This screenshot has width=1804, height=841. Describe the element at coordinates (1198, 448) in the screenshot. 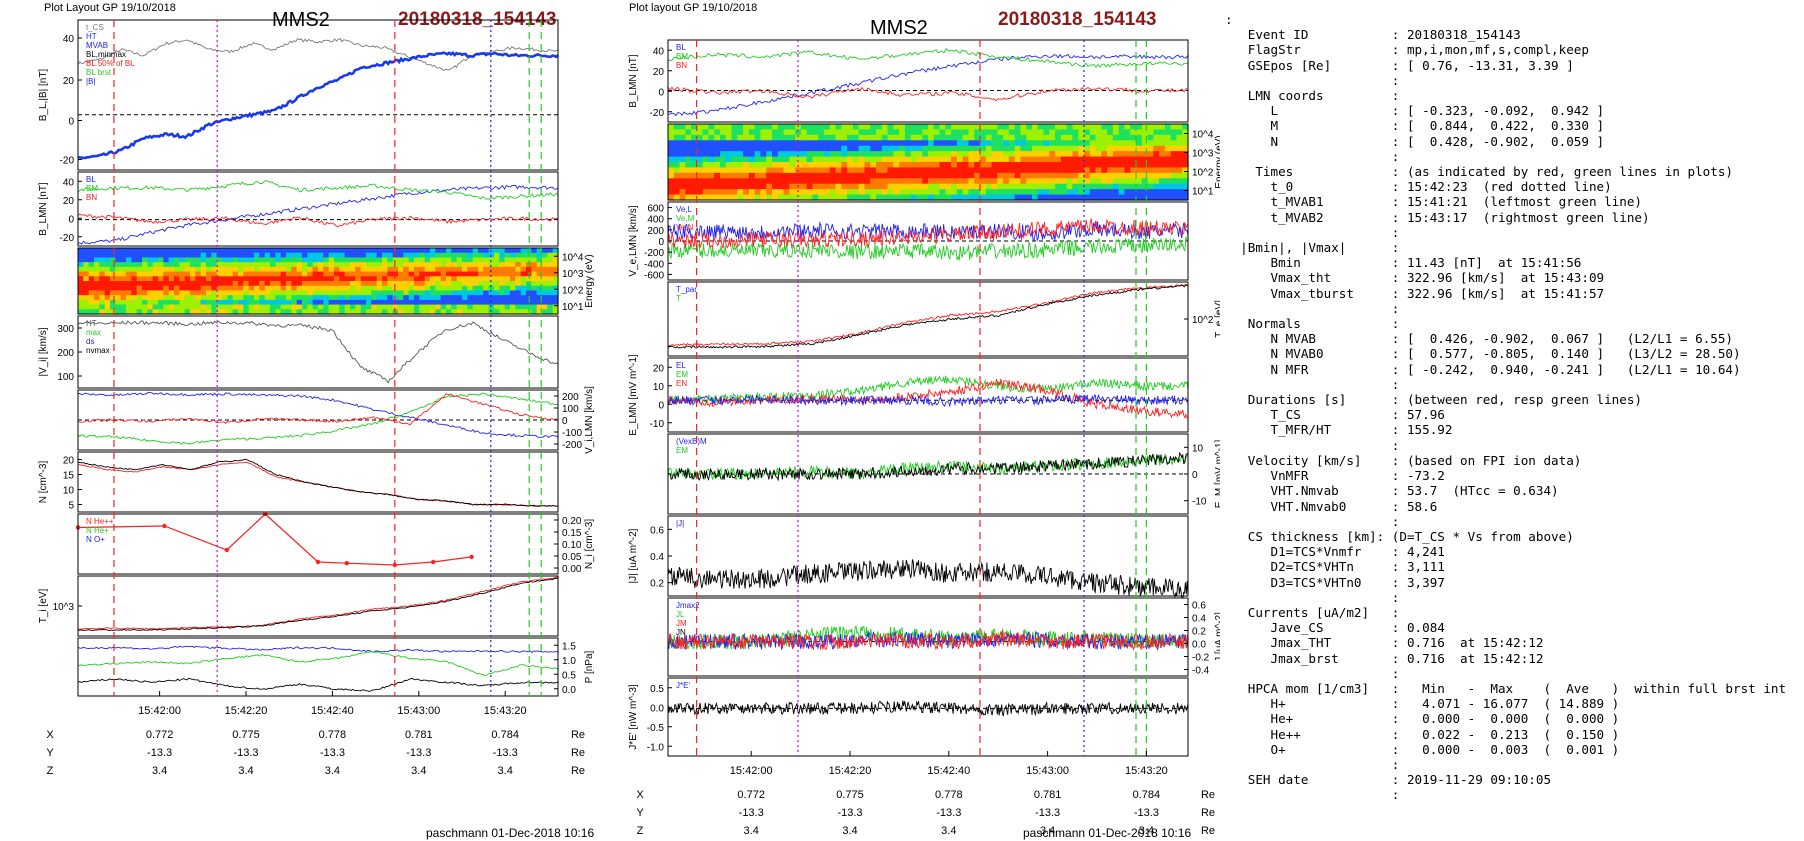

I see `tick-label: 10` at that location.